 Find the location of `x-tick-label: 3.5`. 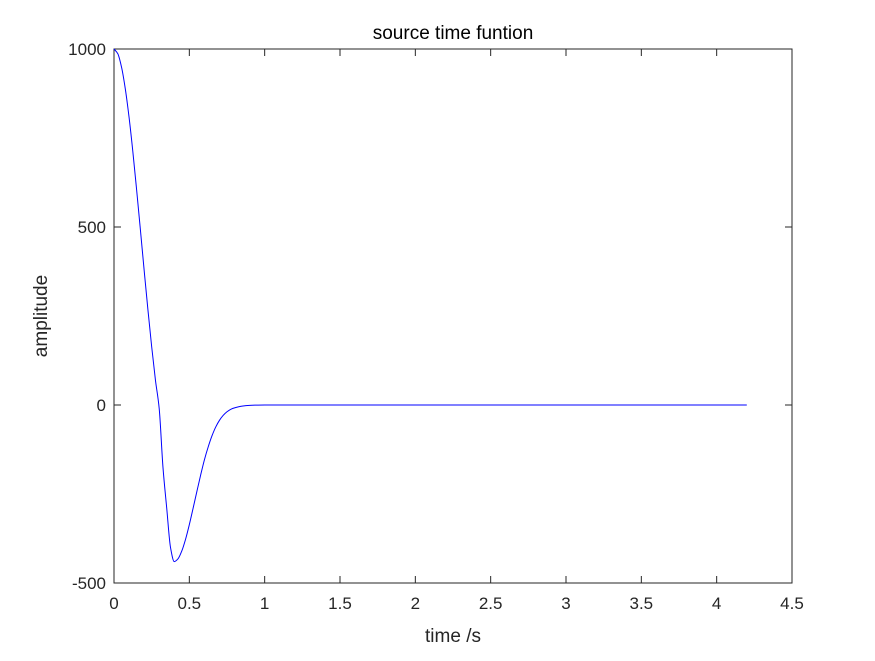

x-tick-label: 3.5 is located at coordinates (642, 603).